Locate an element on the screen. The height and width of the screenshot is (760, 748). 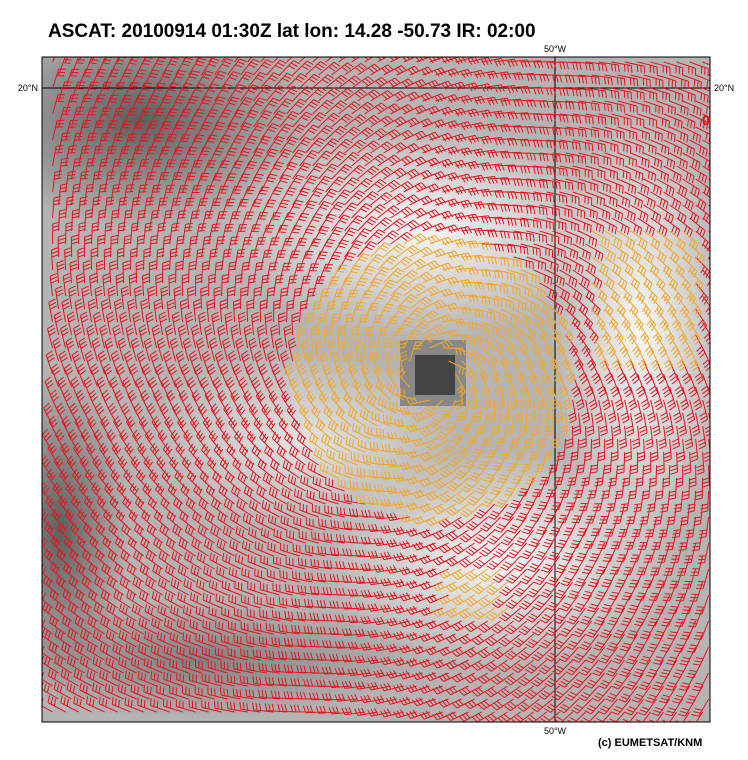
credit: (c) EUMETSAT/KNM is located at coordinates (650, 743).